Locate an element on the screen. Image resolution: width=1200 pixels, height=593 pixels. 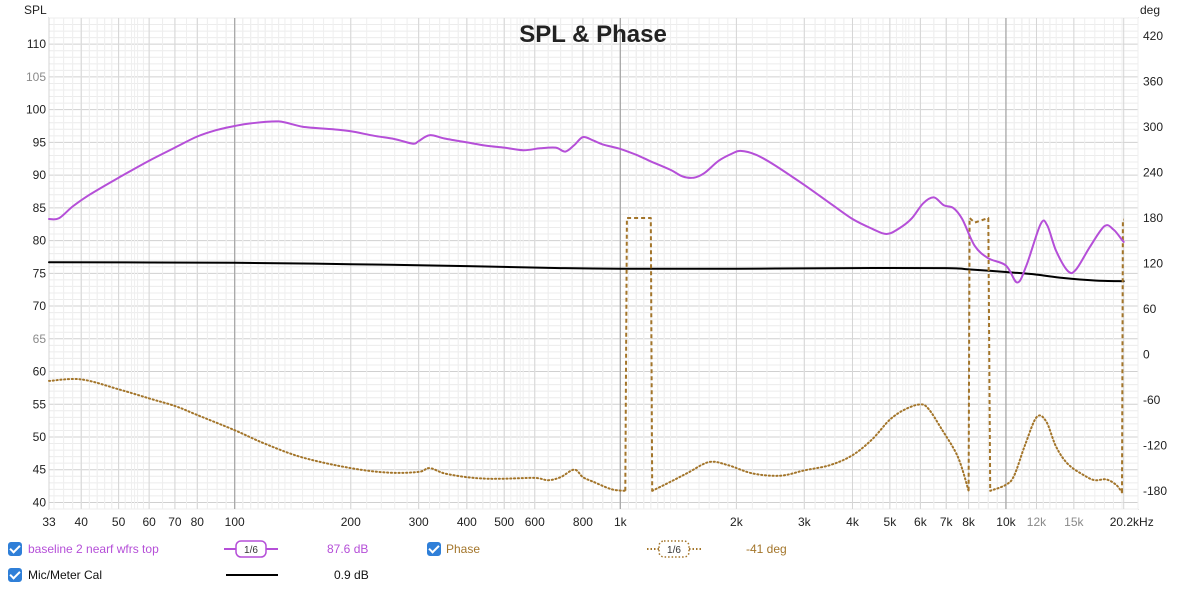
y-right-tick-label: 360 is located at coordinates (1153, 82).